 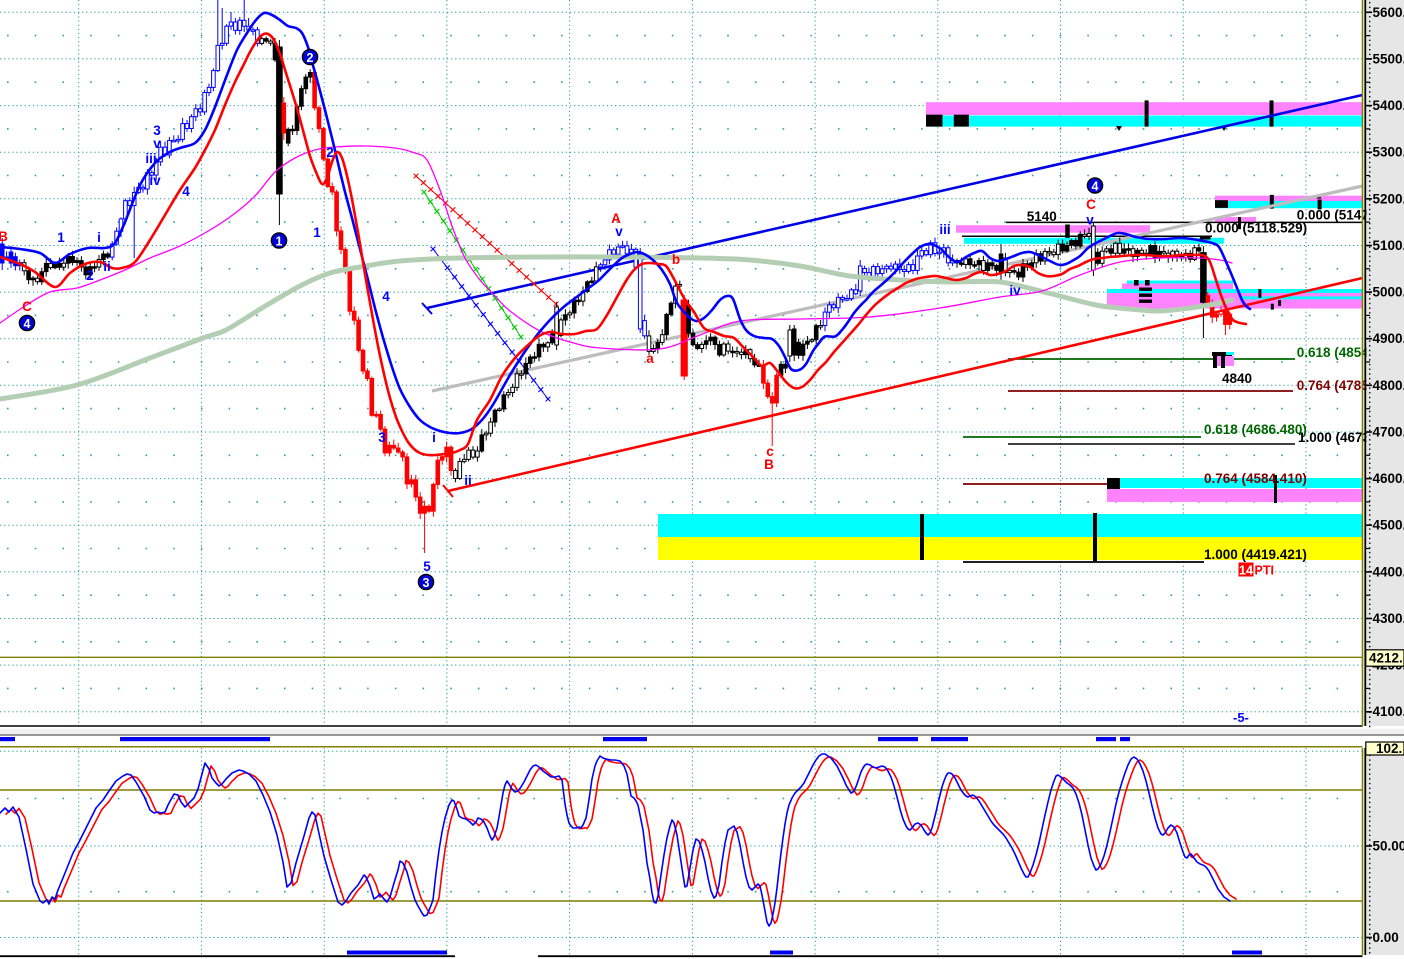 What do you see at coordinates (1333, 352) in the screenshot?
I see `svg-text: 0.618 (4854` at bounding box center [1333, 352].